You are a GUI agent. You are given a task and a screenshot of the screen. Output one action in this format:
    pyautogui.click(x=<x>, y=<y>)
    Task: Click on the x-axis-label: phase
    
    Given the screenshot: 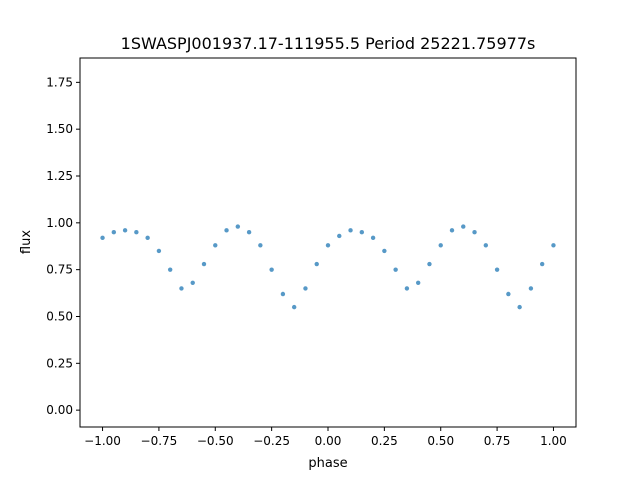 What is the action you would take?
    pyautogui.click(x=327, y=463)
    